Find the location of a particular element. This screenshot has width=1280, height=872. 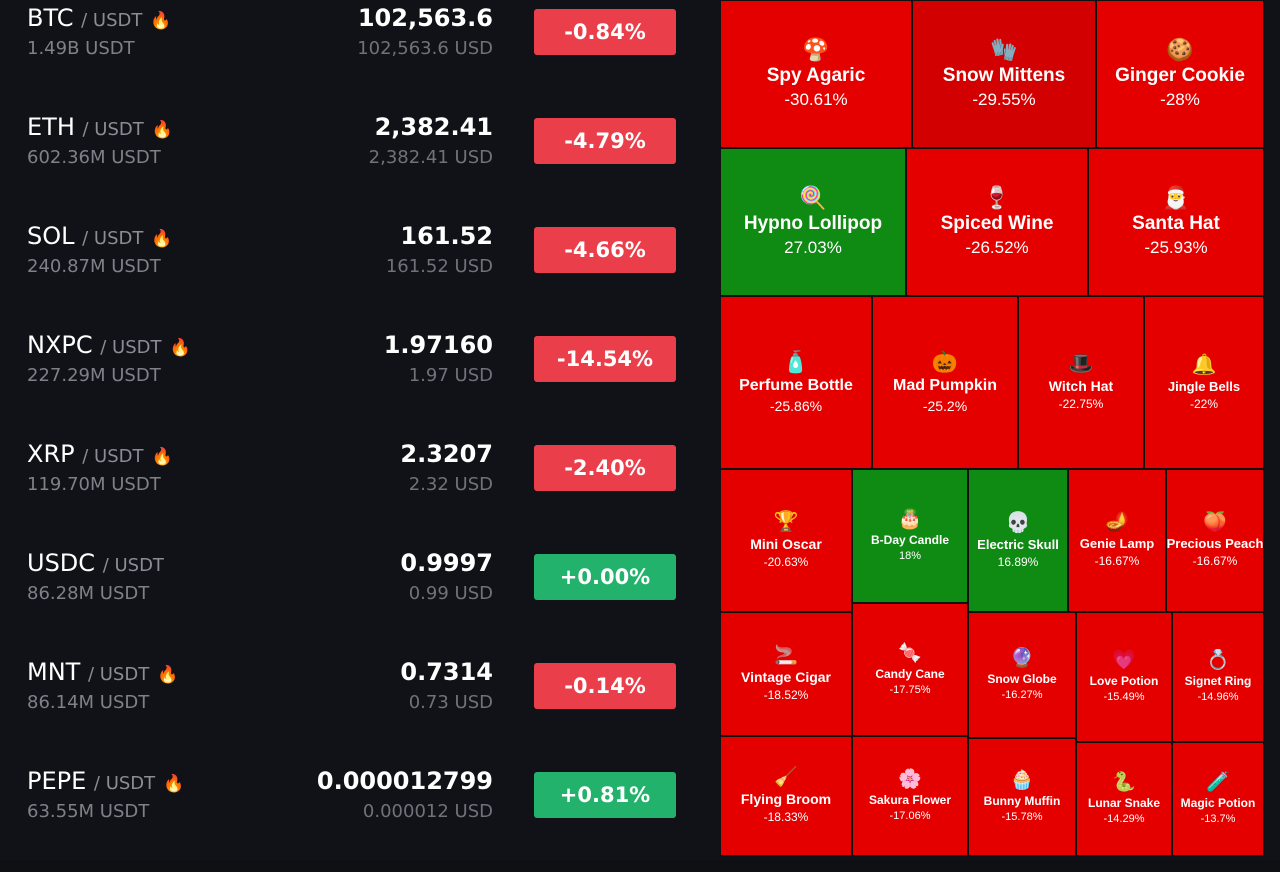

change-badge: -0.14% is located at coordinates (605, 686).